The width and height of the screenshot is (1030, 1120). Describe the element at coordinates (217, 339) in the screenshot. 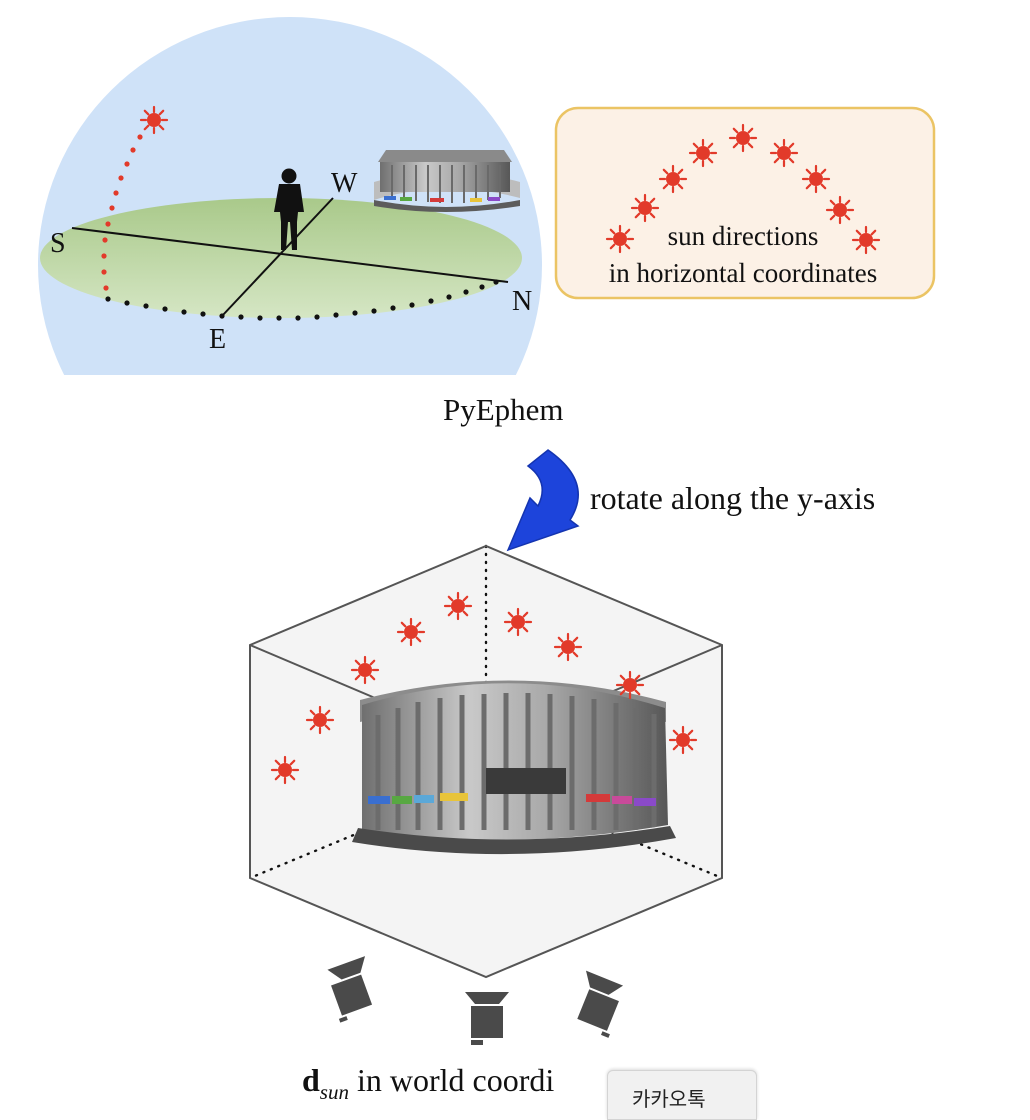

I see `label-east: E` at that location.